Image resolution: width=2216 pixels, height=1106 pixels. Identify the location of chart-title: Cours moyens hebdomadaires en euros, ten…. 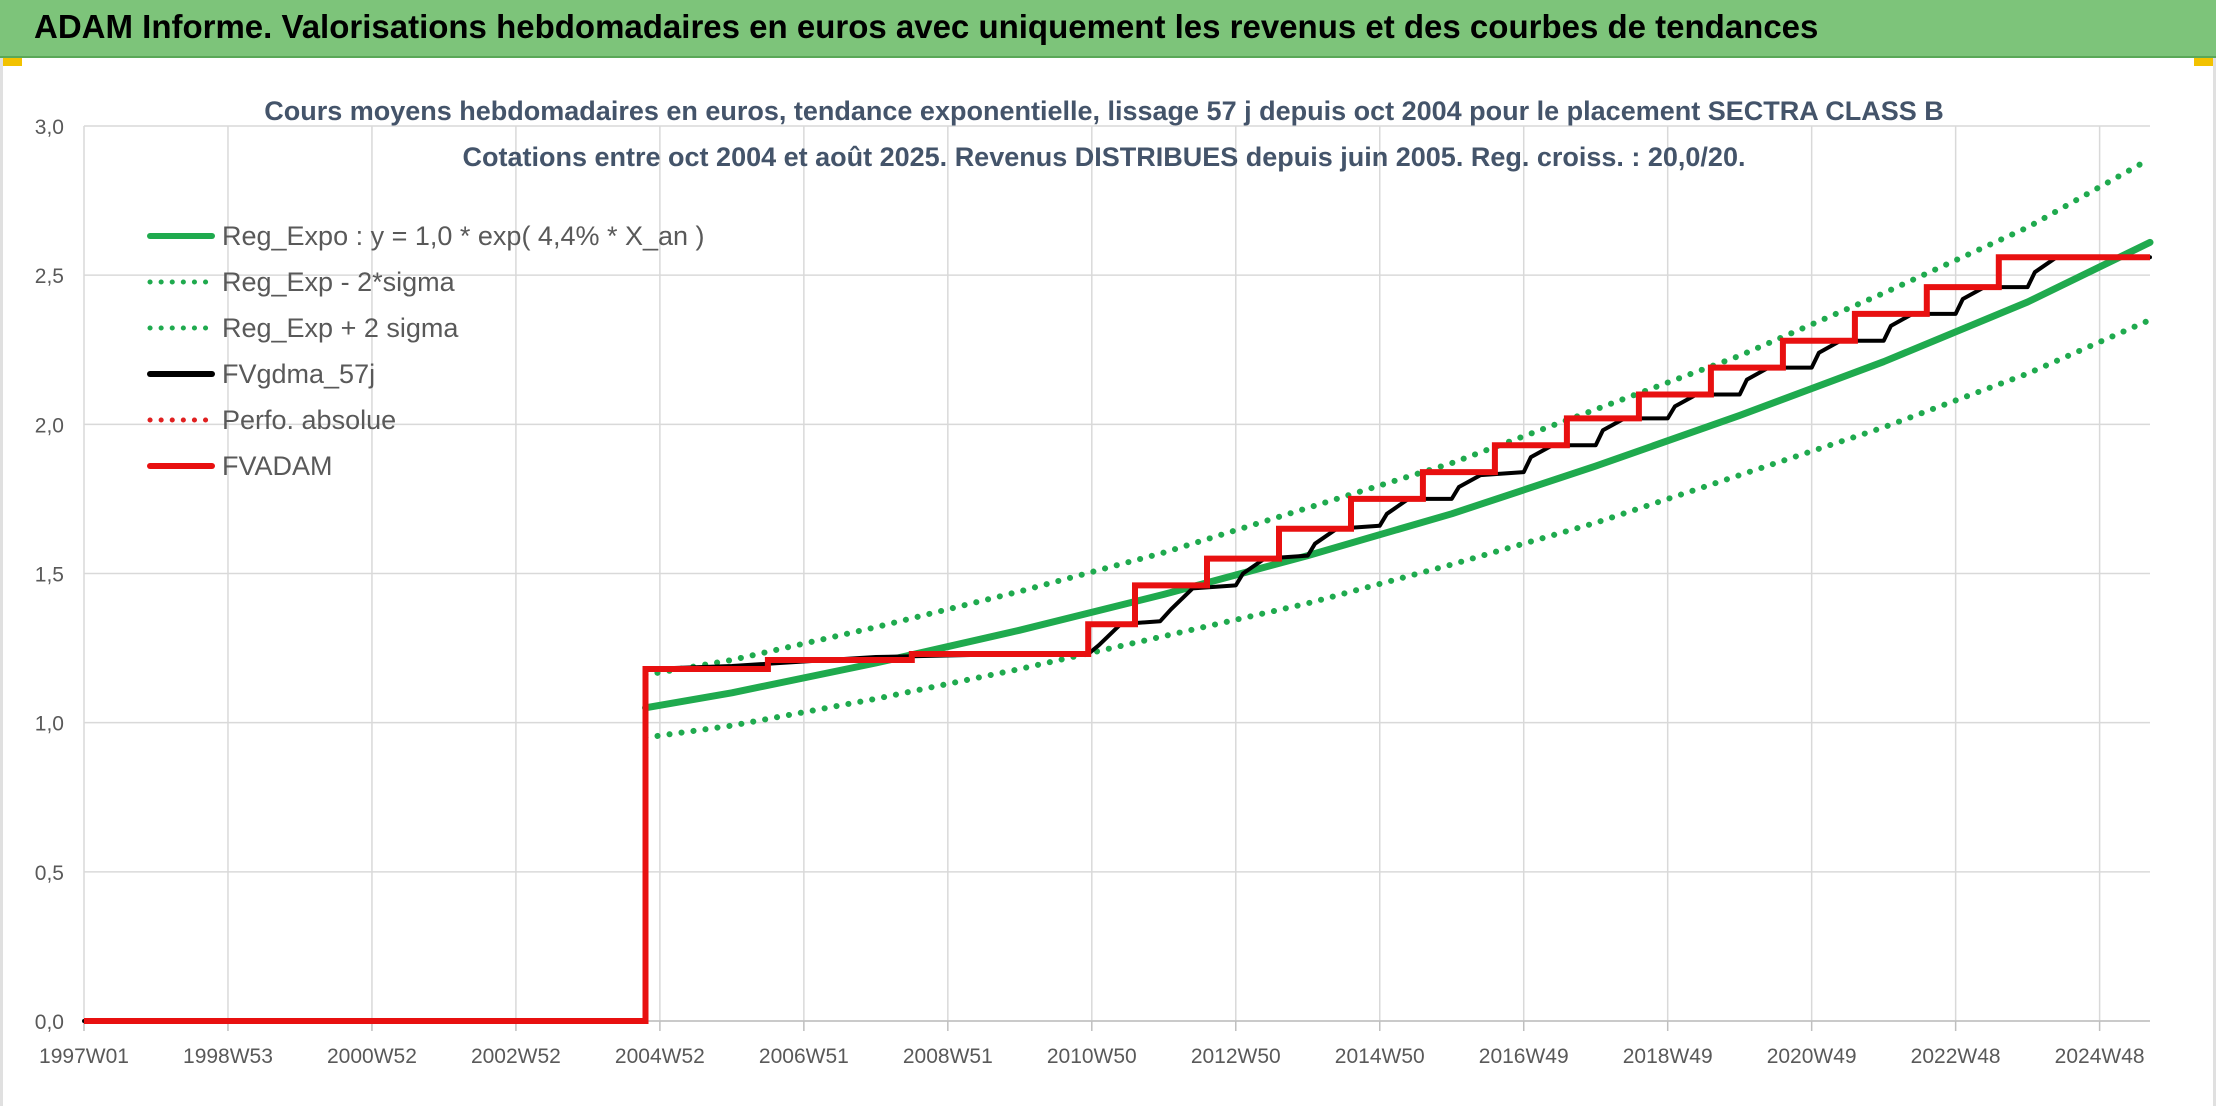
(1103, 111).